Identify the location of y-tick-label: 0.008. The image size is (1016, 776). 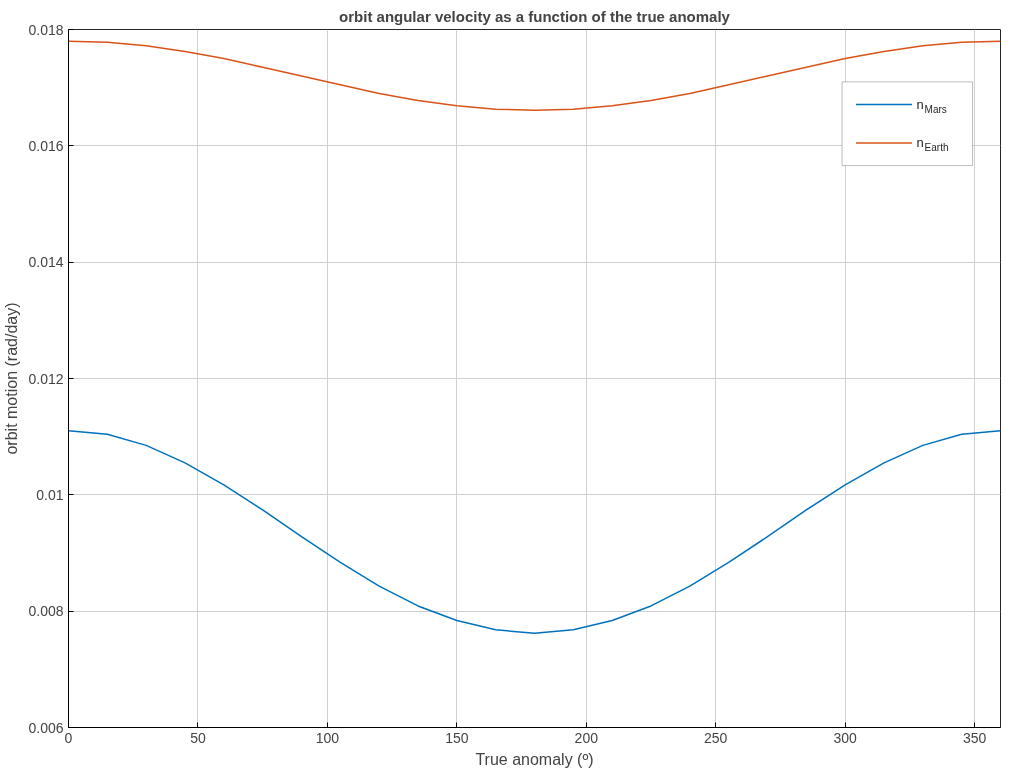
(46, 611).